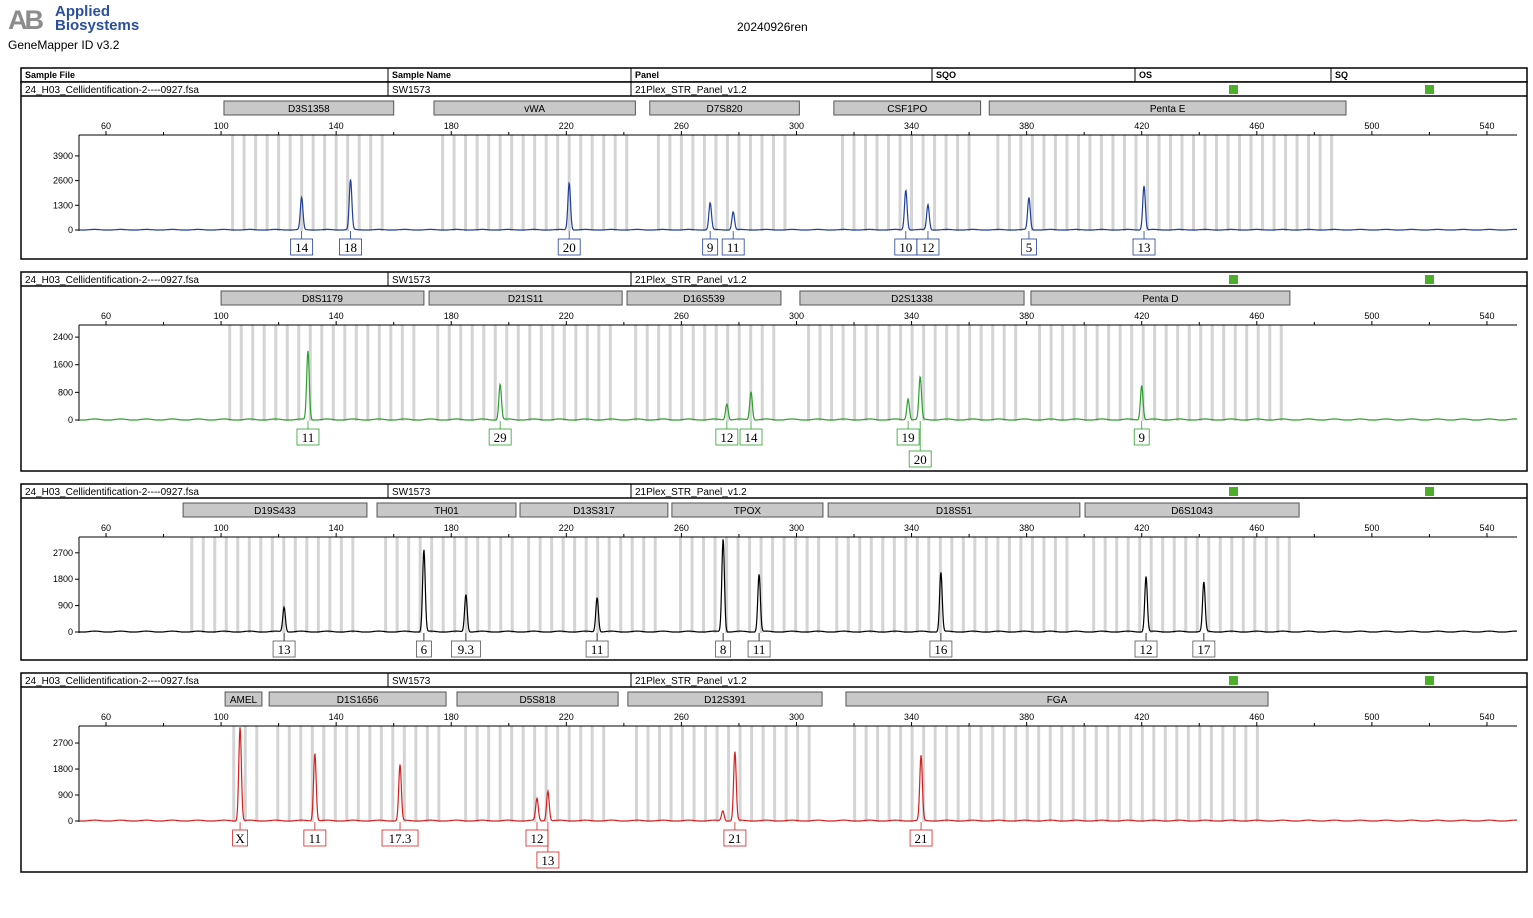  What do you see at coordinates (1233, 279) in the screenshot?
I see `quality-flag-os` at bounding box center [1233, 279].